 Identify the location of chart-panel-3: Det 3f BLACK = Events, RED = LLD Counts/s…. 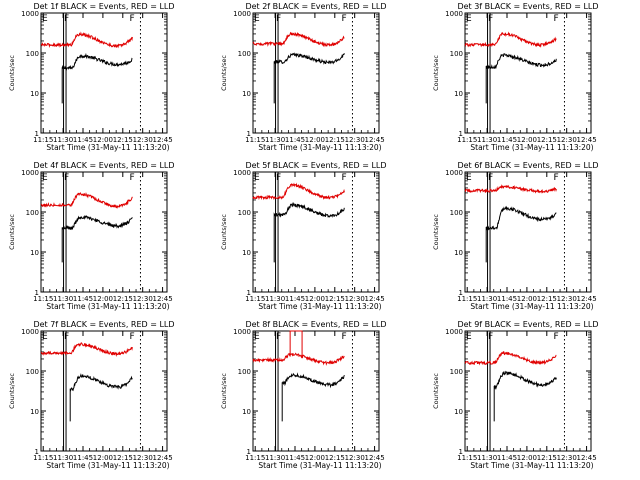
(515, 77).